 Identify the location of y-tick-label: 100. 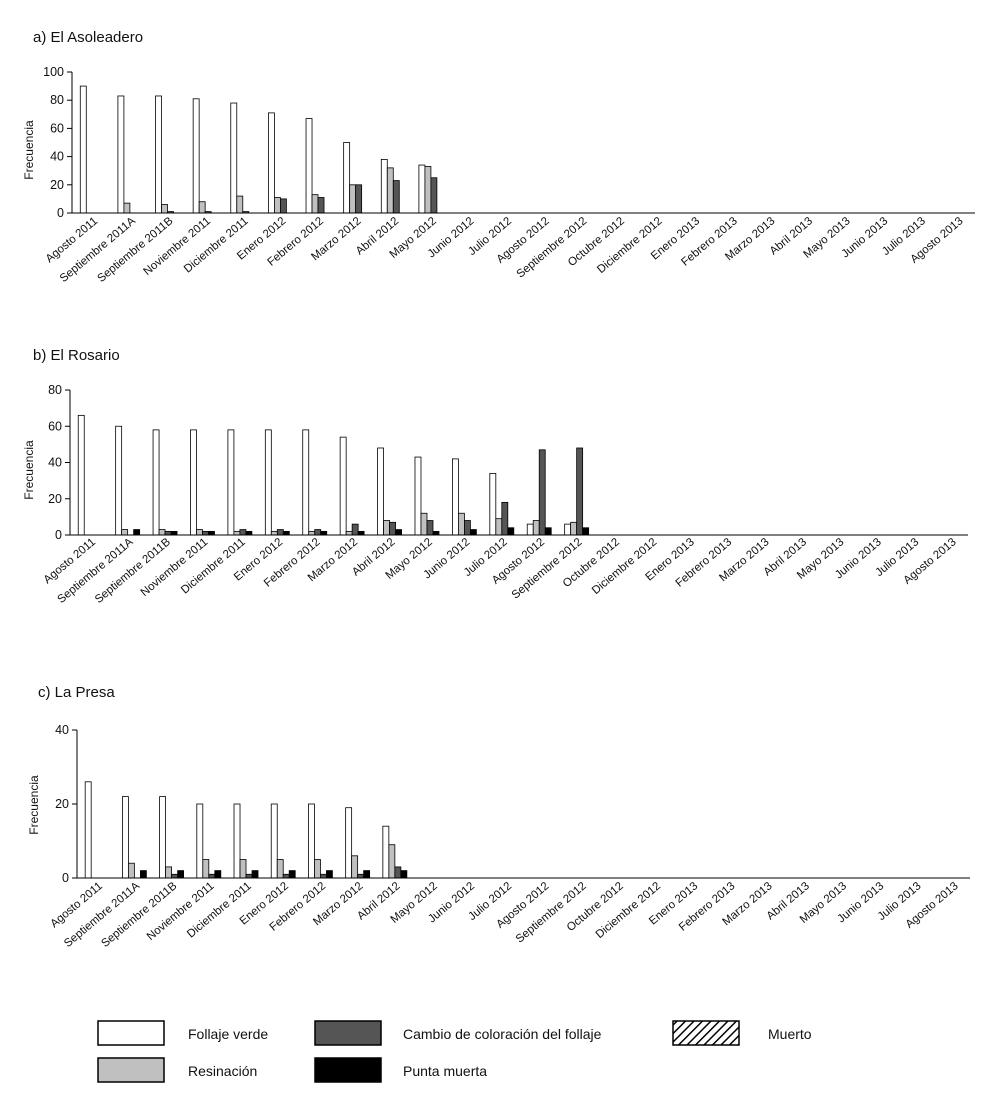
(53, 72).